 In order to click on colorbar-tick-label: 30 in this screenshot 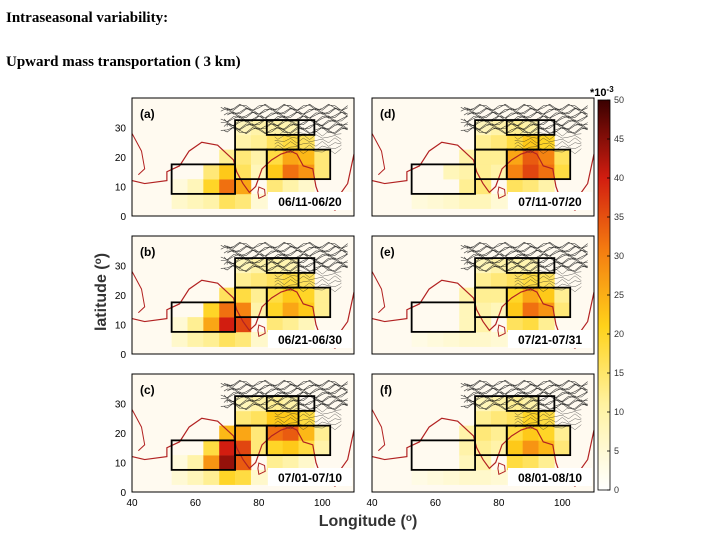, I will do `click(619, 256)`.